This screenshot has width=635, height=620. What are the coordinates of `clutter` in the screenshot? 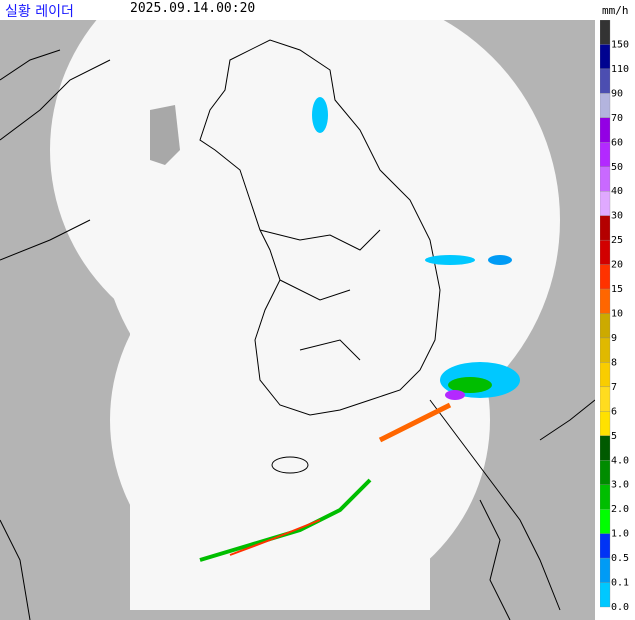 It's located at (165, 135).